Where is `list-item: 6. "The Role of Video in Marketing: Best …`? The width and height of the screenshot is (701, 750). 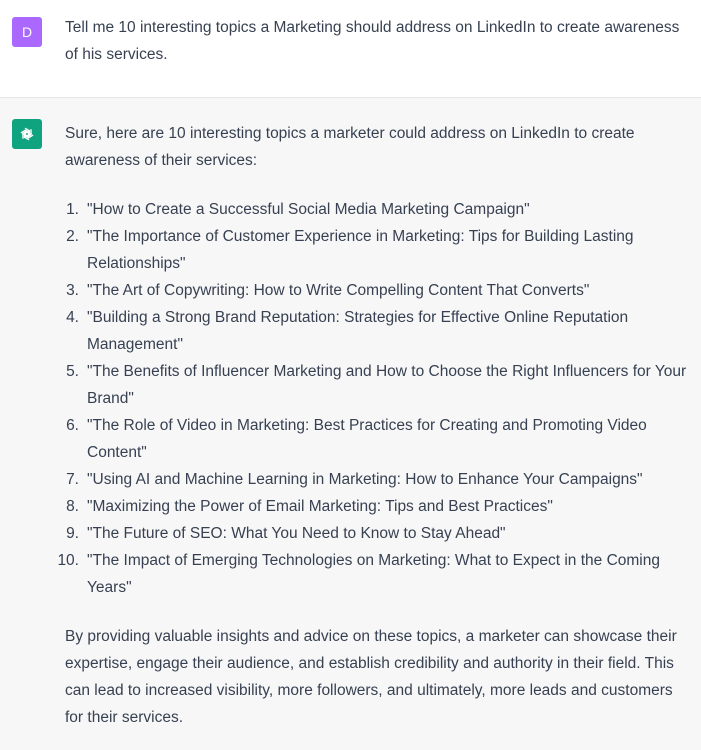 list-item: 6. "The Role of Video in Marketing: Best … is located at coordinates (380, 439).